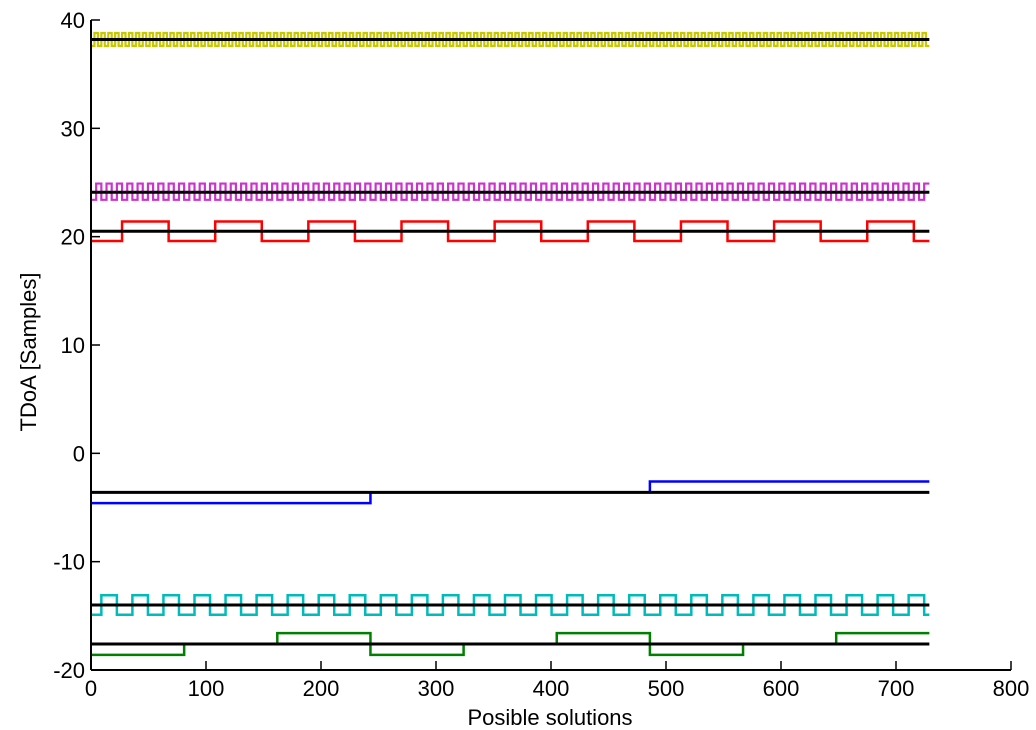 This screenshot has width=1036, height=730. What do you see at coordinates (666, 688) in the screenshot?
I see `x-tick-label: 500` at bounding box center [666, 688].